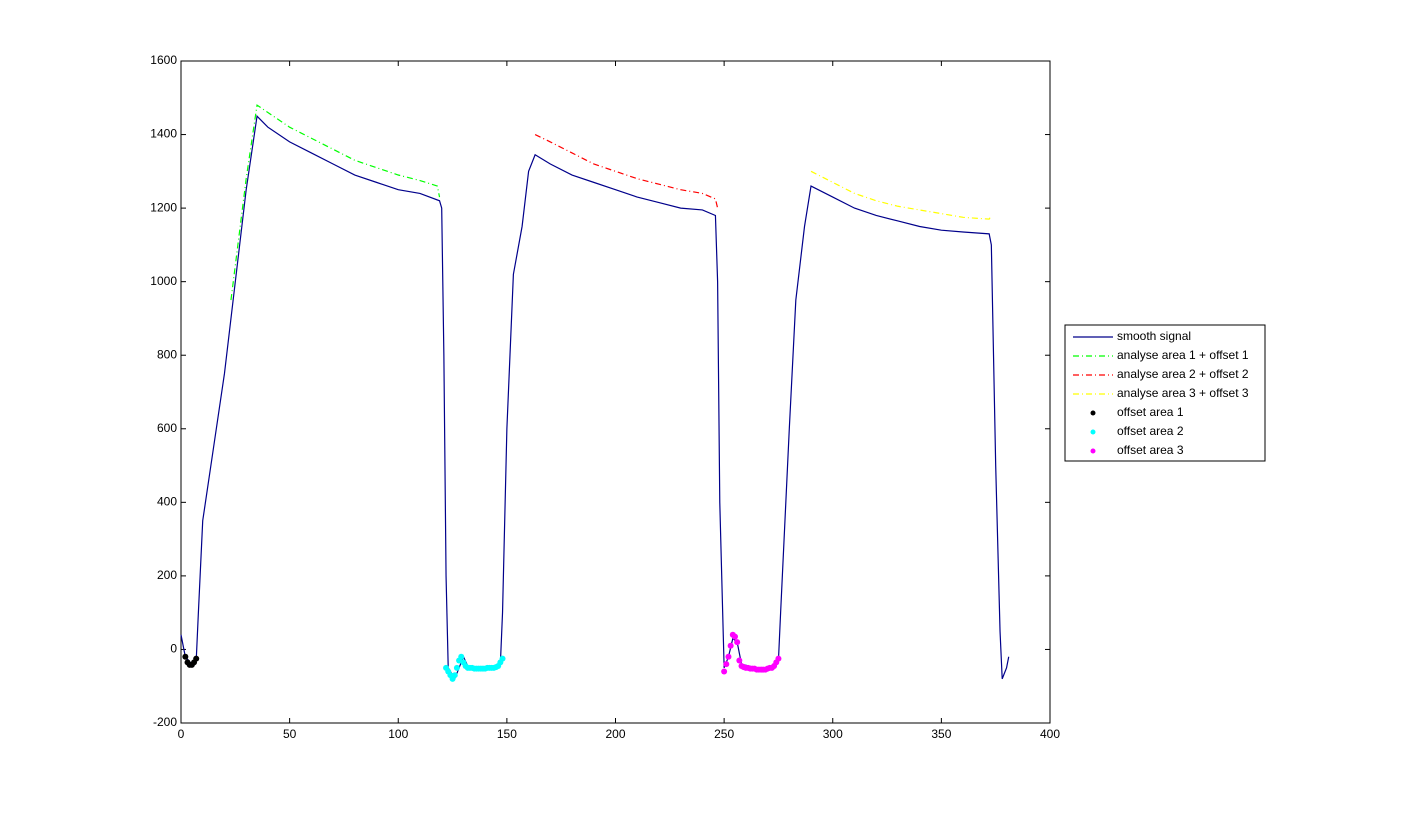 This screenshot has height=814, width=1401. What do you see at coordinates (167, 428) in the screenshot?
I see `y-tick-label: 600` at bounding box center [167, 428].